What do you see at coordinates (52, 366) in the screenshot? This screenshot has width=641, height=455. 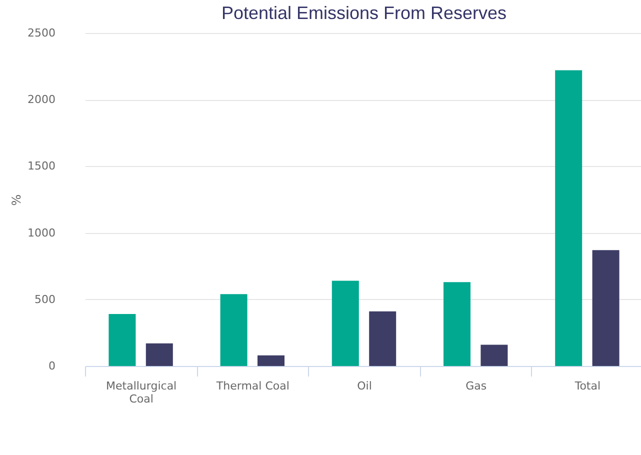 I see `y-tick-label: 0` at bounding box center [52, 366].